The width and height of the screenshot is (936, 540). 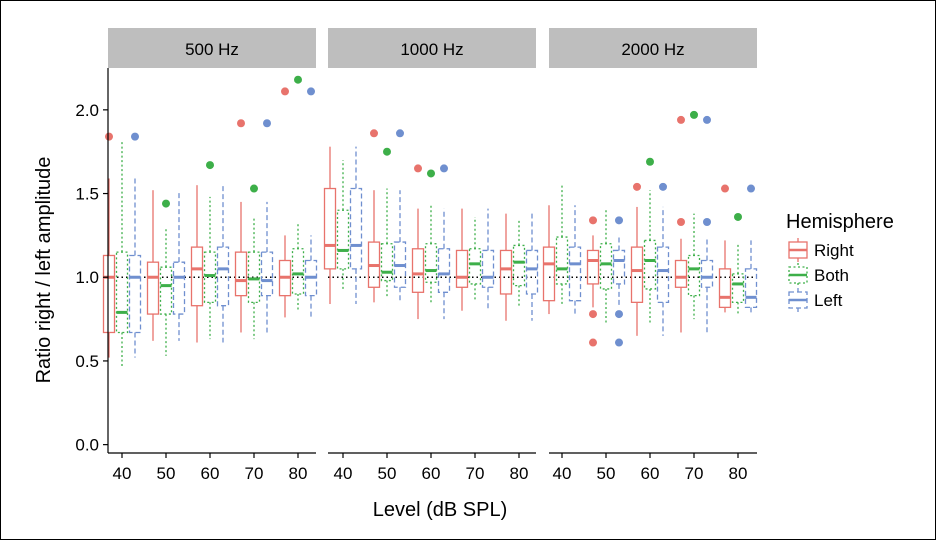 I want to click on legend: Hemisphere Right Both Left, so click(x=840, y=261).